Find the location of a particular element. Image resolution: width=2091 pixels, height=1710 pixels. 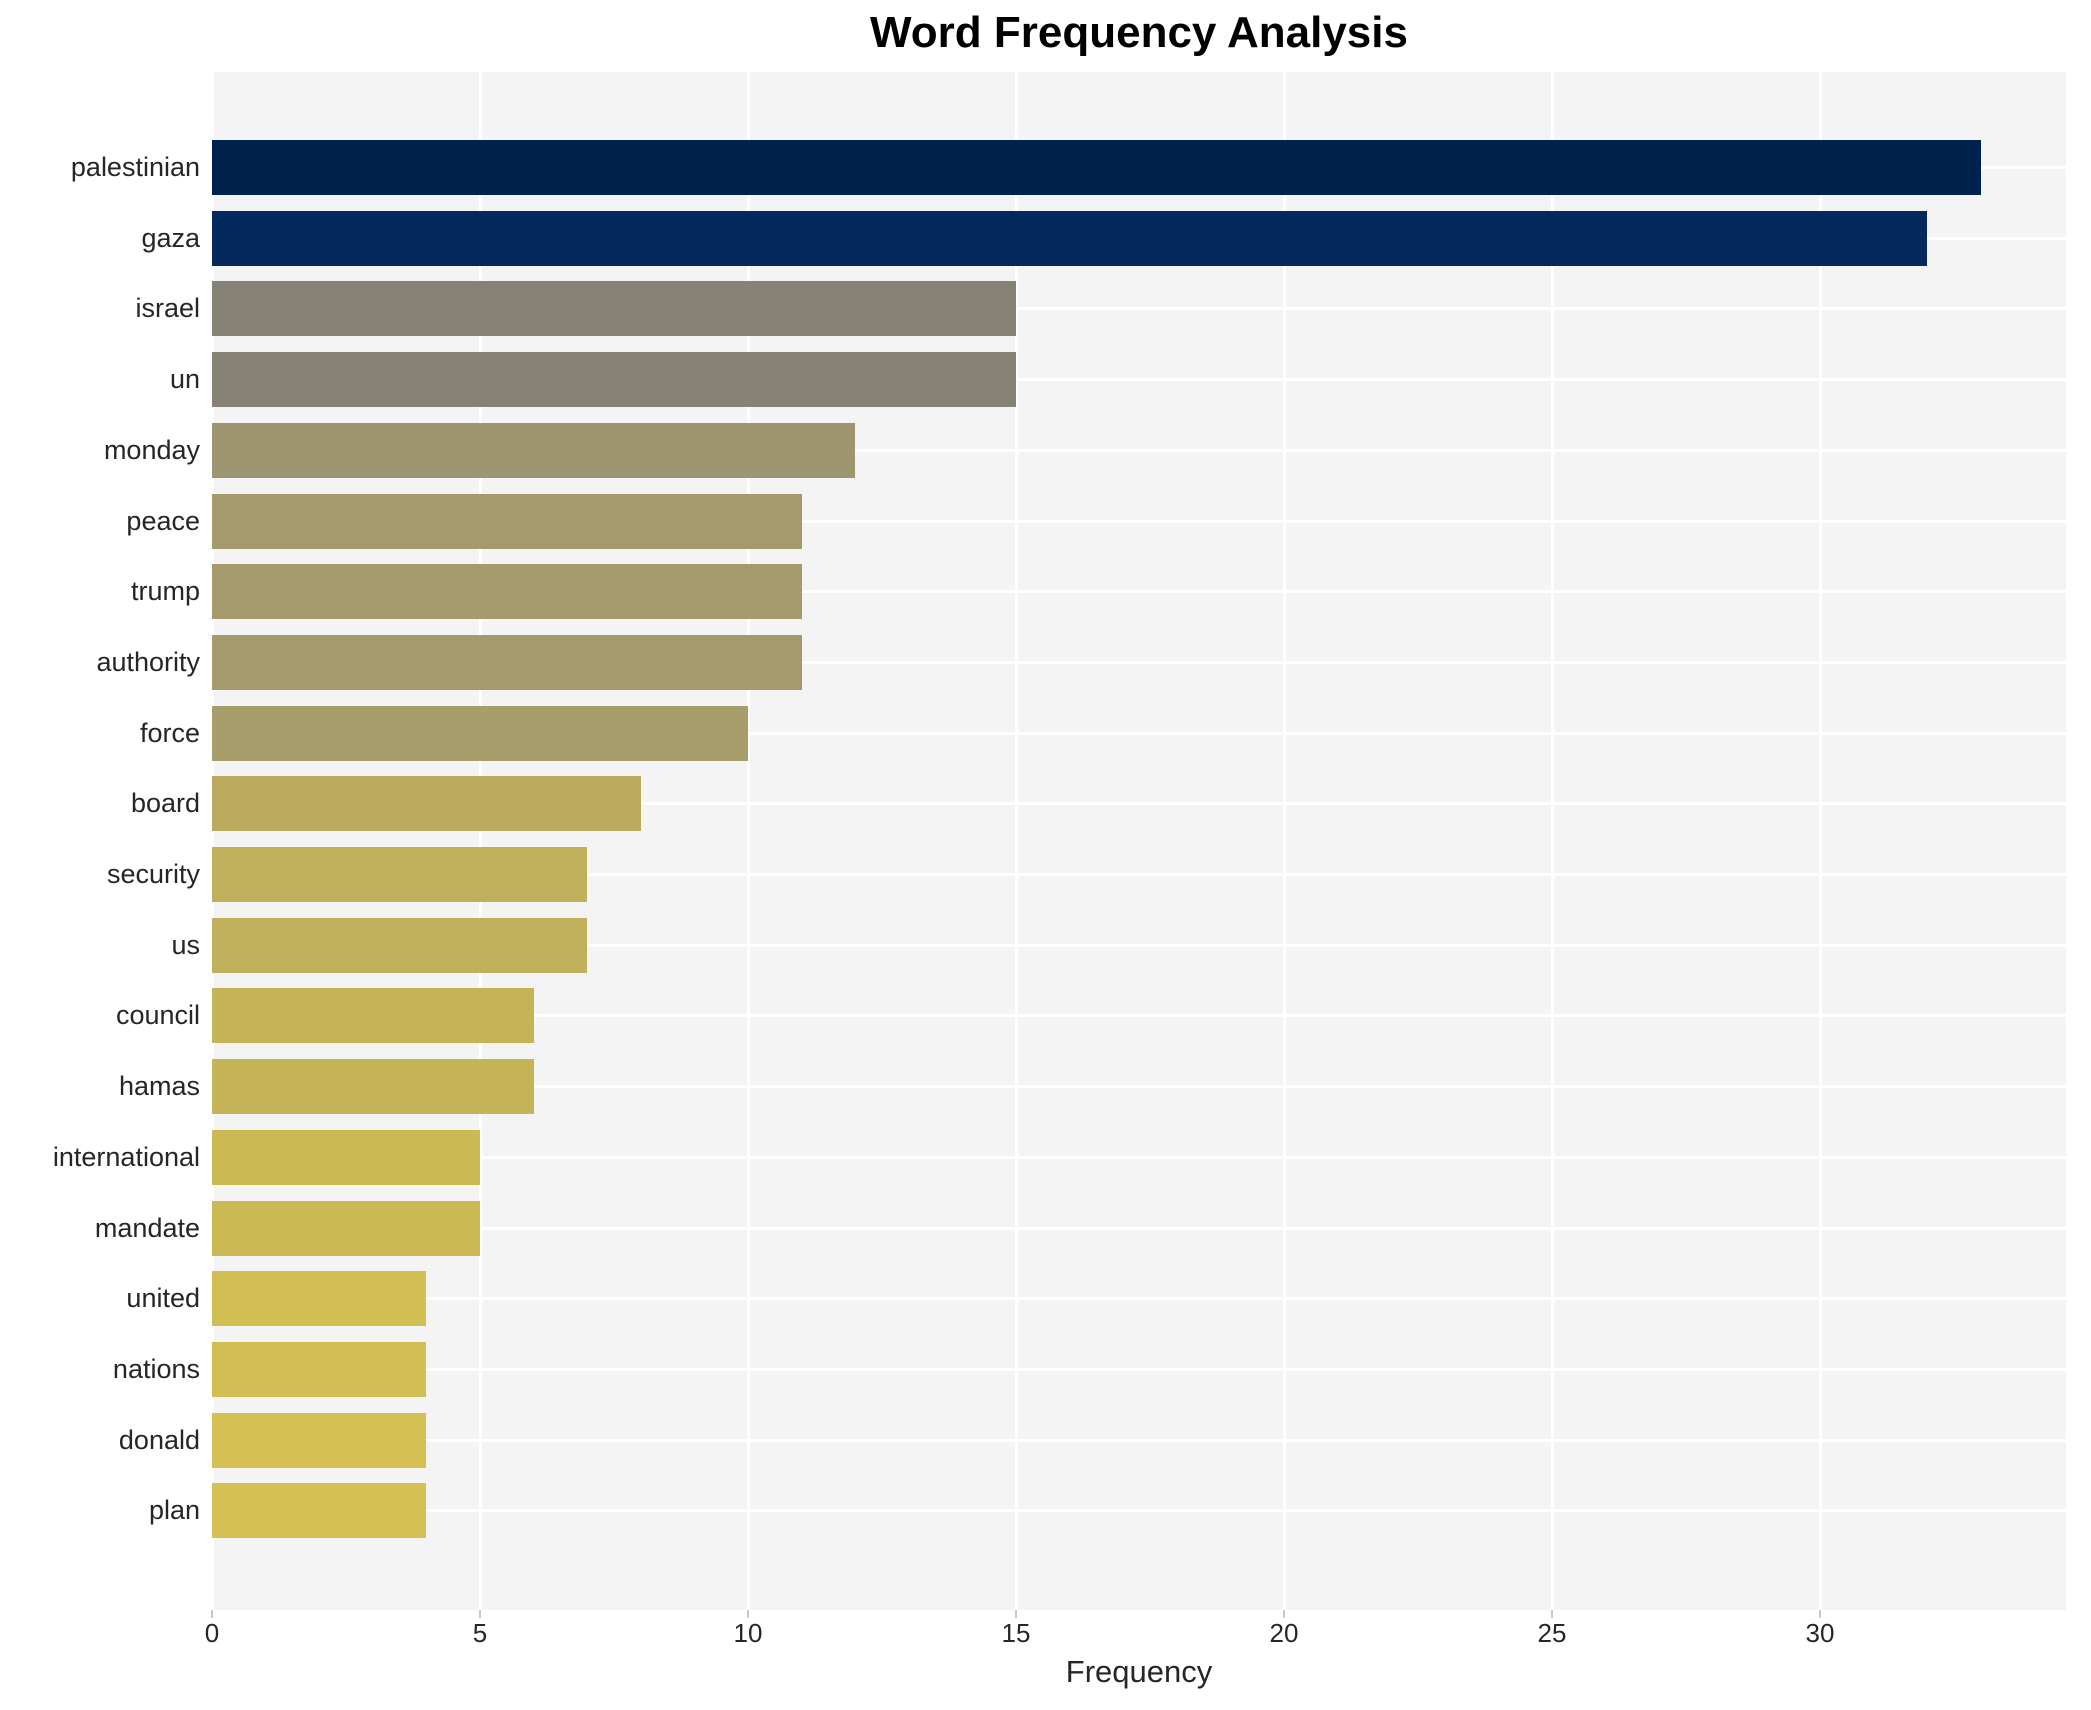

bar-trump is located at coordinates (507, 592).